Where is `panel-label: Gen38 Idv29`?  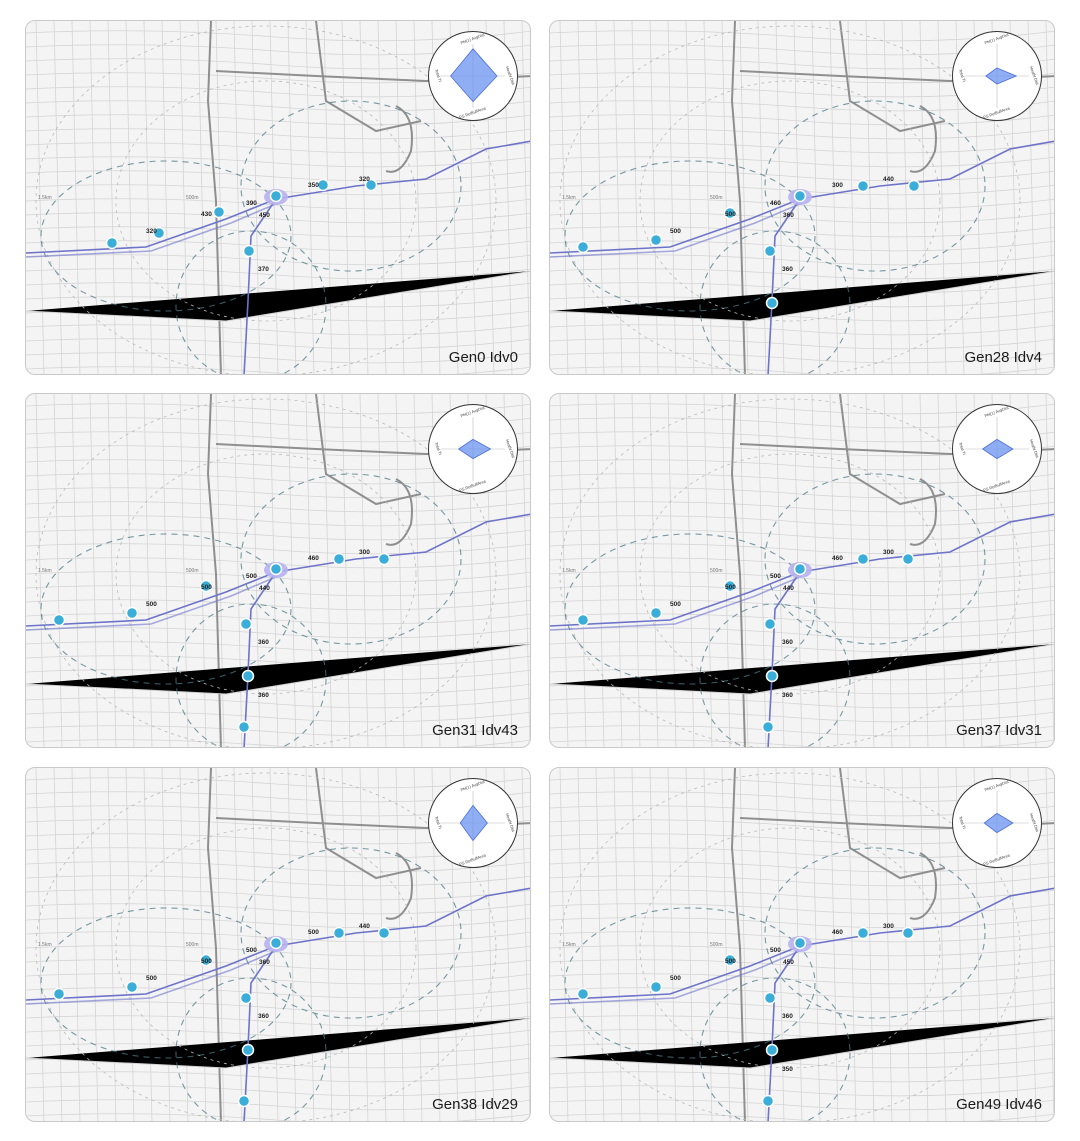 panel-label: Gen38 Idv29 is located at coordinates (475, 1104).